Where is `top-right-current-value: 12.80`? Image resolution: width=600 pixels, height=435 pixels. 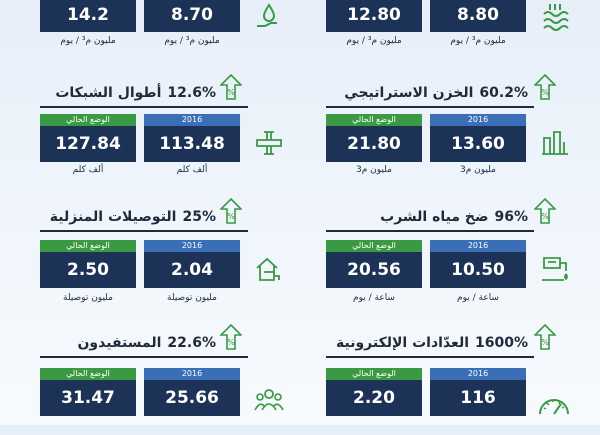
top-right-current-value: 12.80 is located at coordinates (374, 16).